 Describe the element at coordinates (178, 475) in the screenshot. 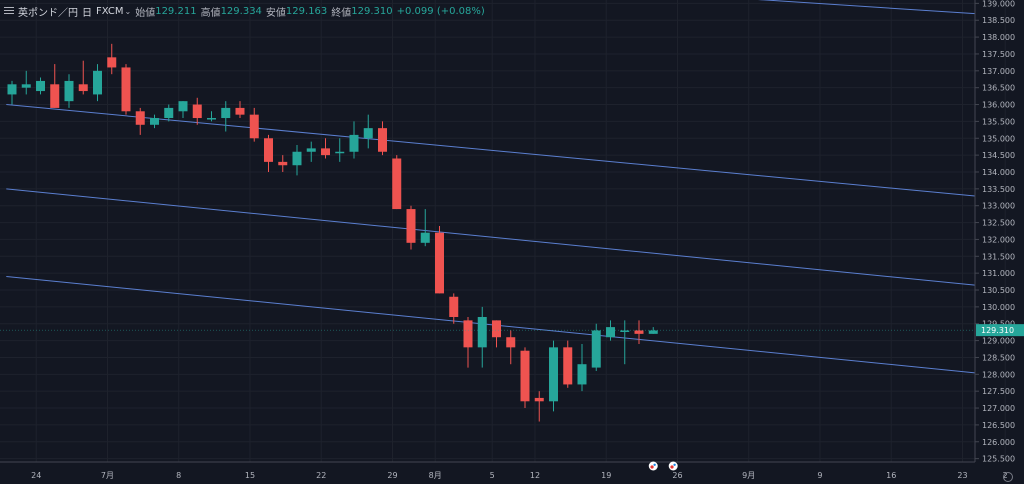

I see `x-tick-label: 8` at that location.